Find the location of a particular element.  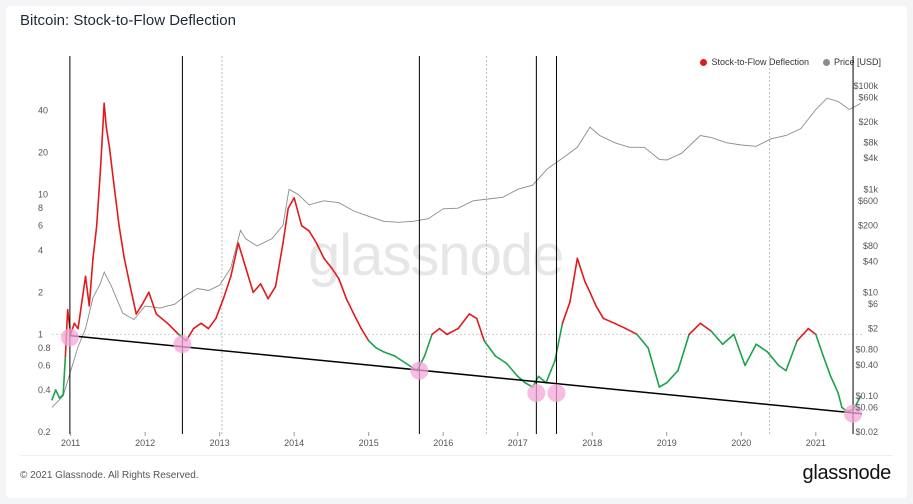

y-right-tick-label-0: $100k is located at coordinates (865, 86).